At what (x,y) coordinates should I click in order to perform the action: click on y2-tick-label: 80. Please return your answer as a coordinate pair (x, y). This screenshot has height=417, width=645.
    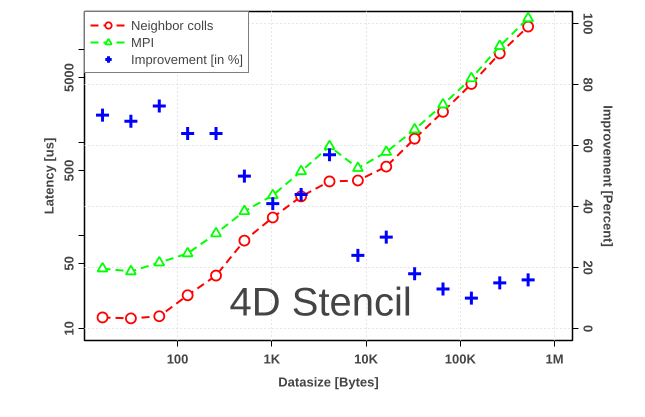
    Looking at the image, I should click on (588, 84).